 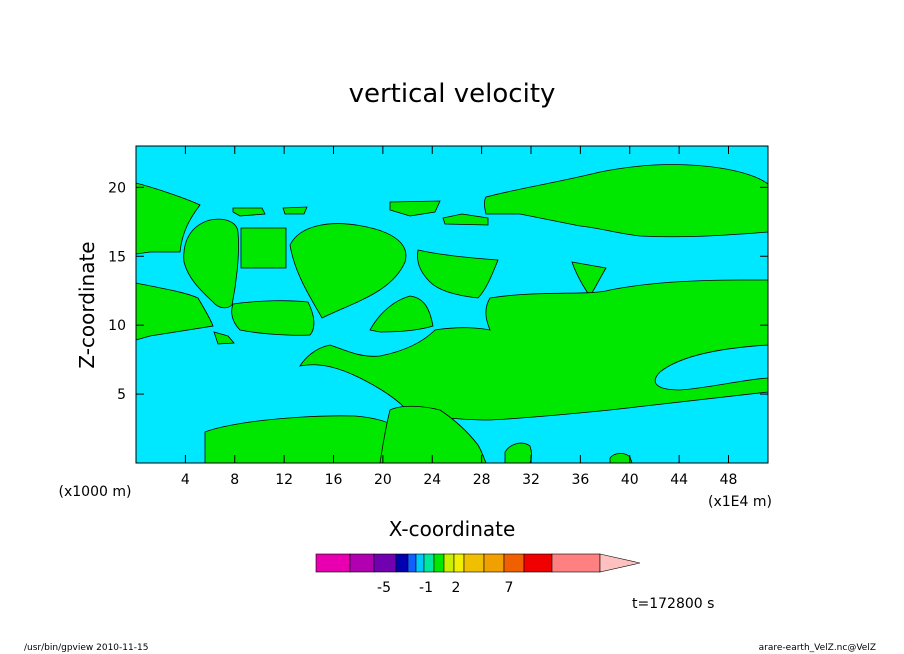 I want to click on y-tick-label: 20, so click(x=117, y=188).